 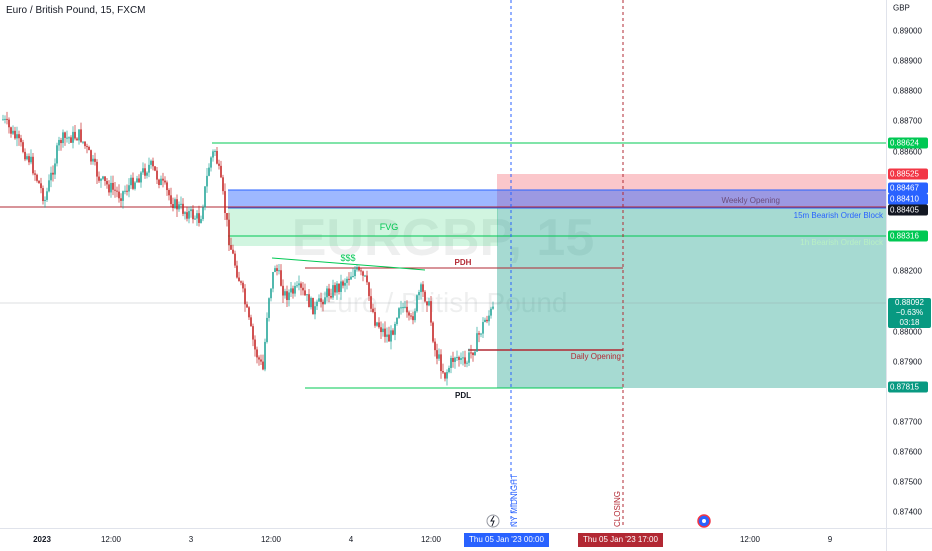 What do you see at coordinates (908, 387) in the screenshot?
I see `target-price-tag: 0.87815` at bounding box center [908, 387].